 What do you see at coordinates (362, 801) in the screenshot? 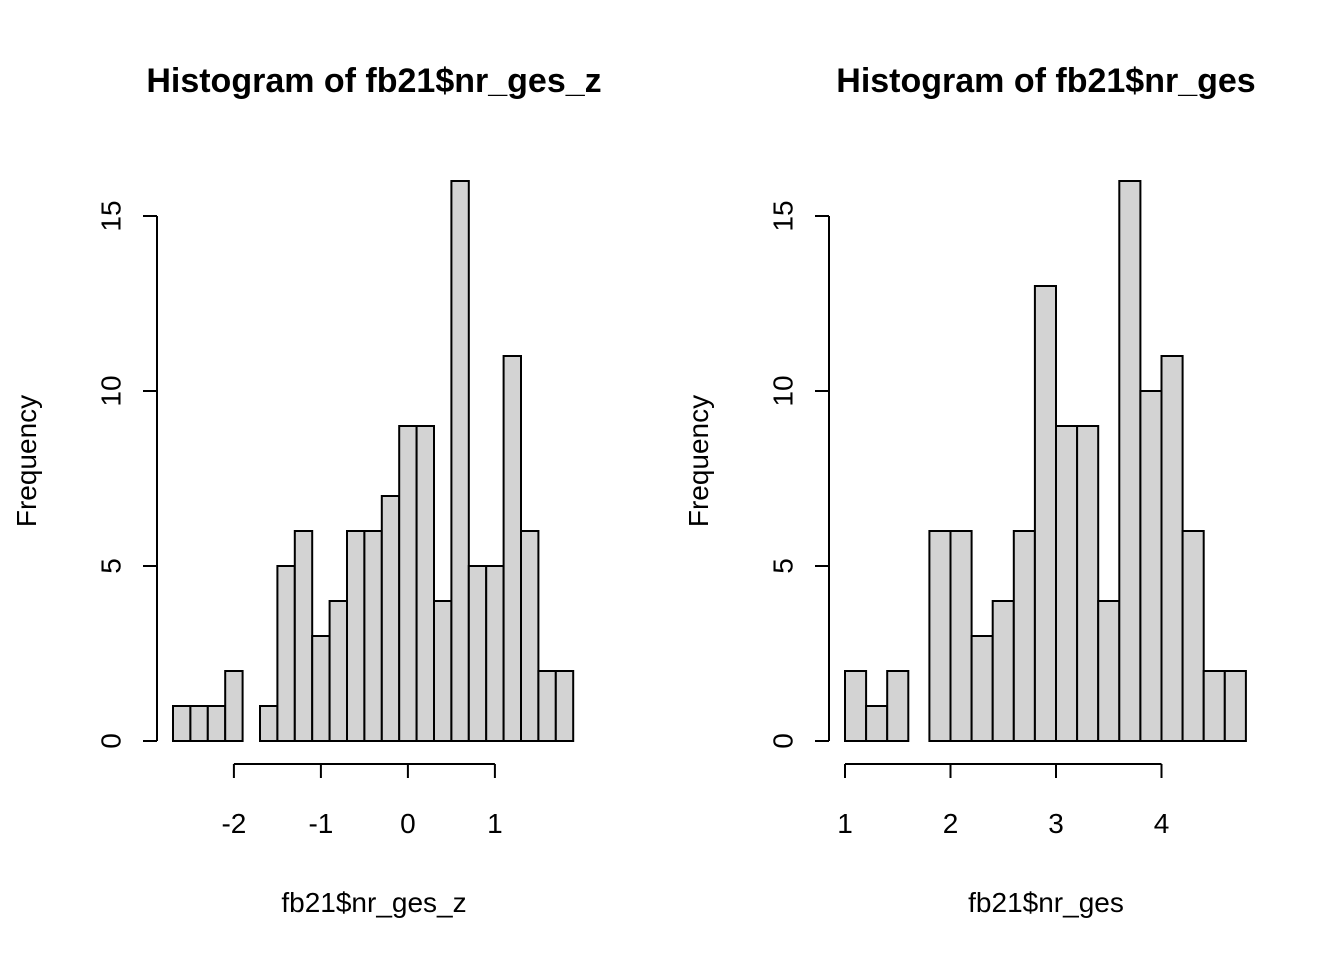
I see `x-axis: -2 -1 0 1` at bounding box center [362, 801].